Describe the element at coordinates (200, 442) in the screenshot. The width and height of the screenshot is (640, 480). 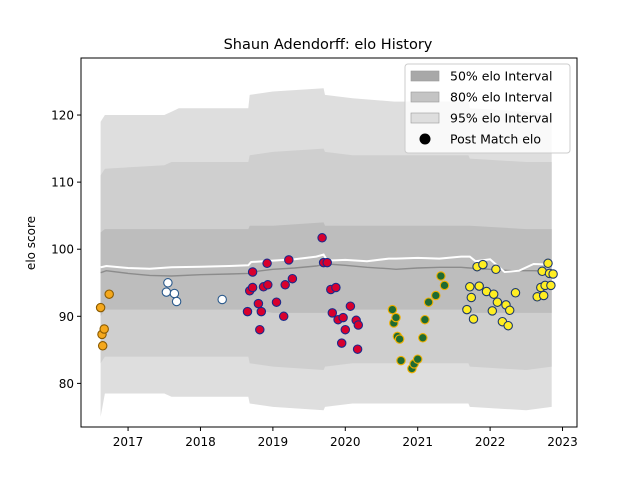
I see `x-tick-label-2018: 2018` at that location.